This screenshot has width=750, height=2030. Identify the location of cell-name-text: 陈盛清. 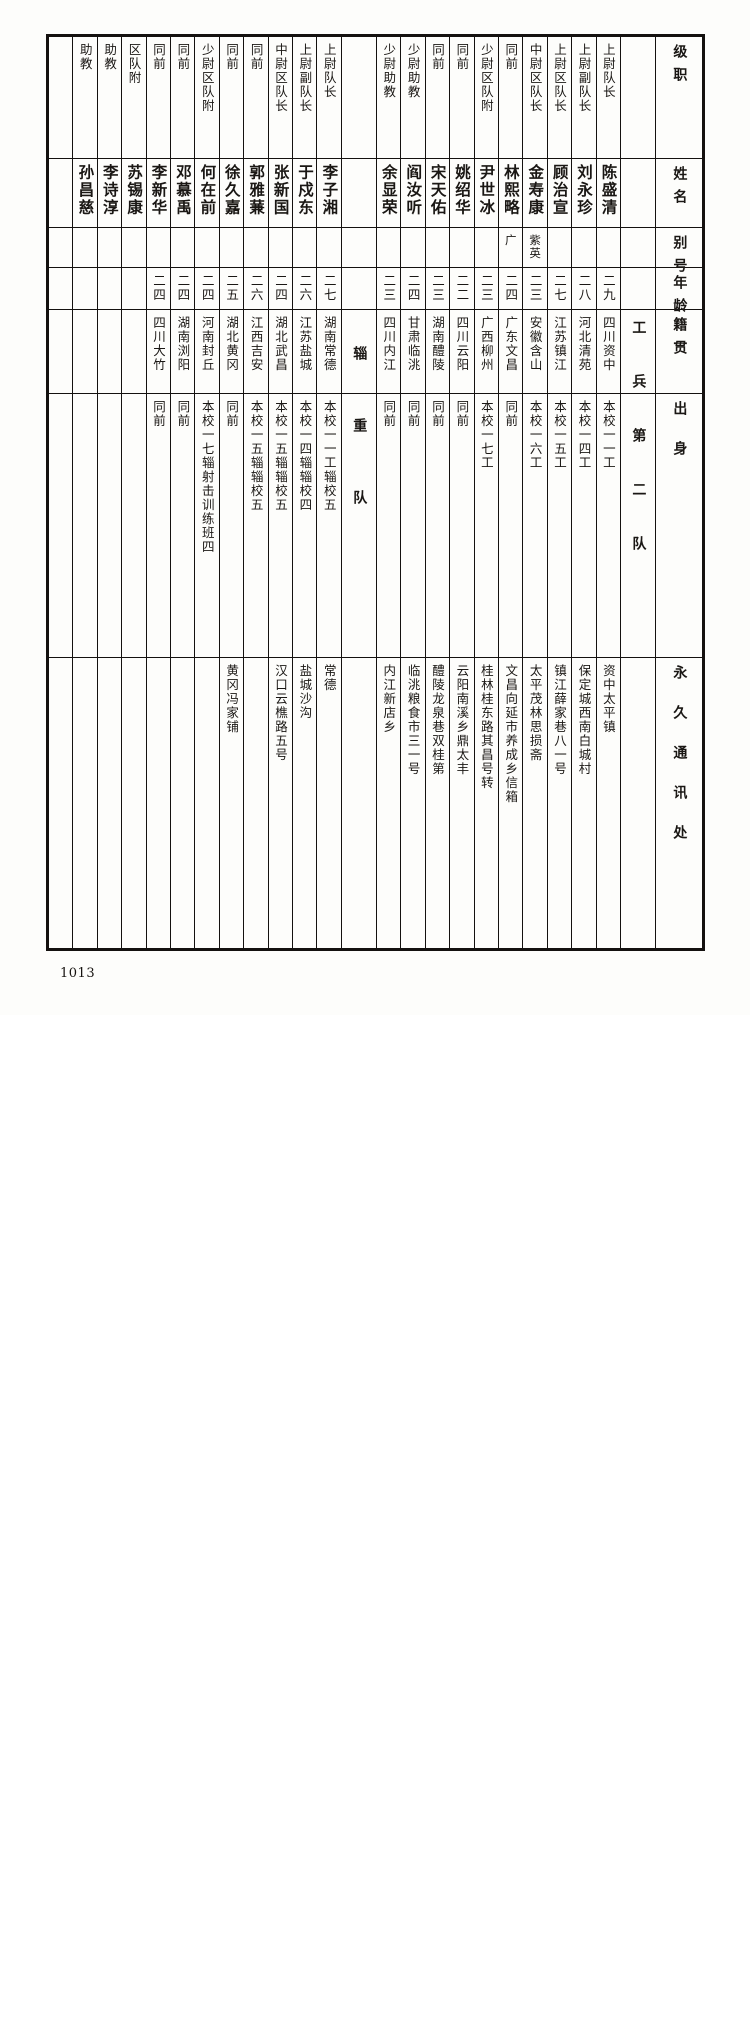
(608, 190).